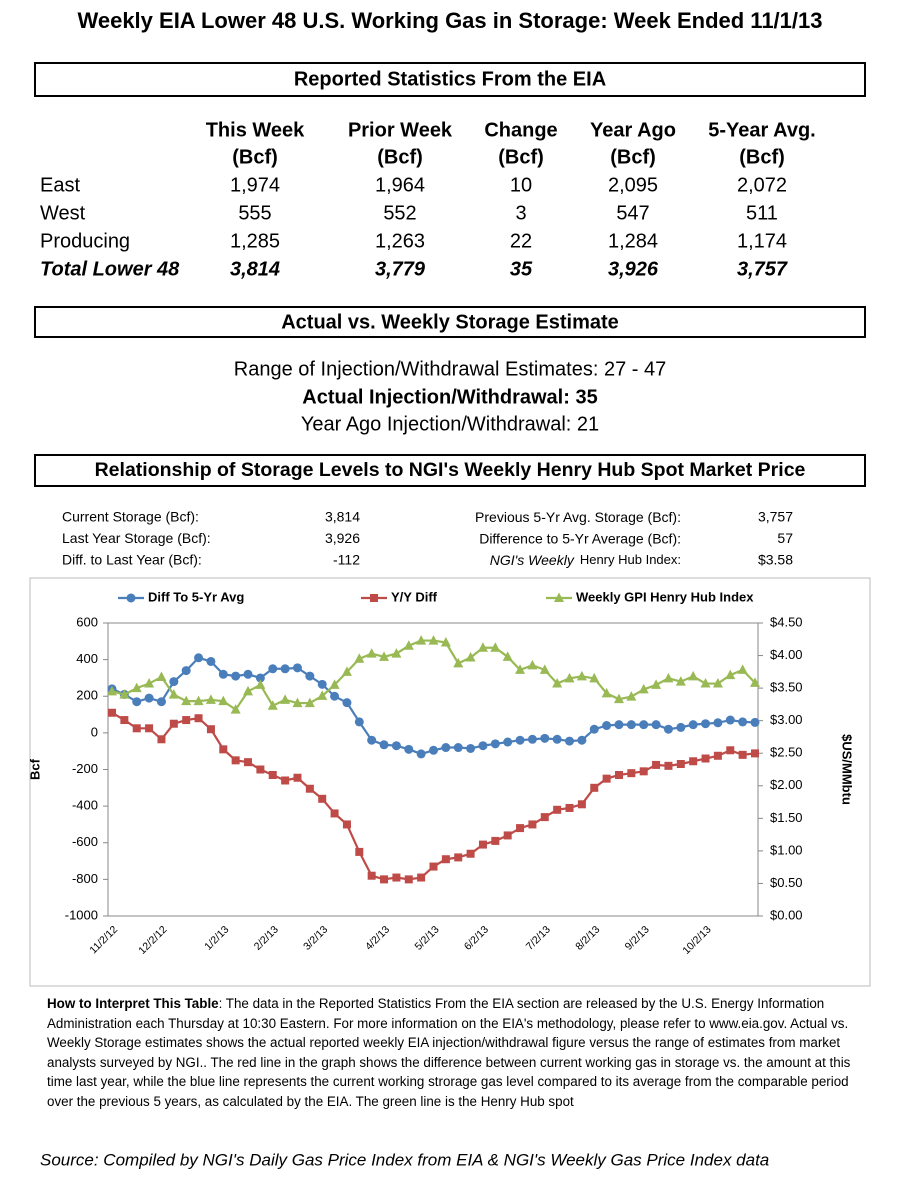 The image size is (900, 1181). Describe the element at coordinates (34, 769) in the screenshot. I see `y-axis-title: Bcf` at that location.